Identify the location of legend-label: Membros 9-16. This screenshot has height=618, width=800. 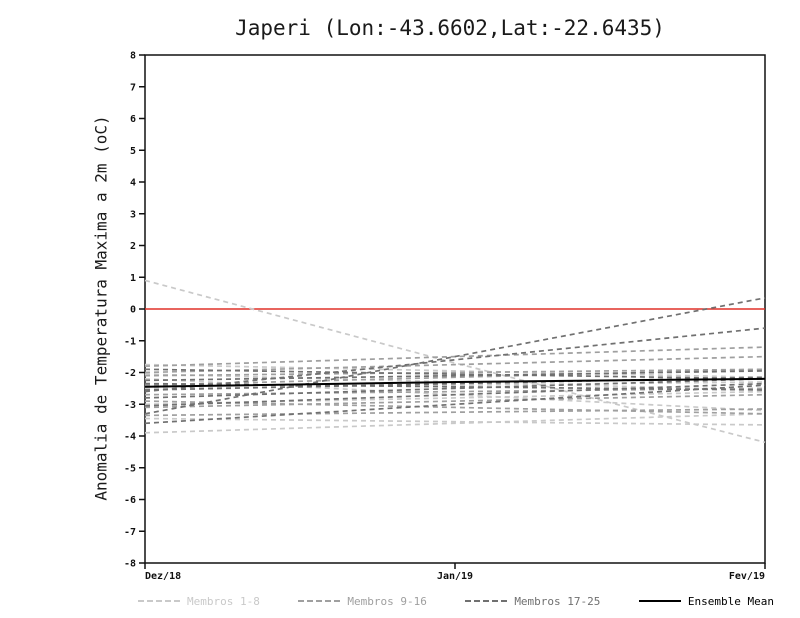
(387, 601).